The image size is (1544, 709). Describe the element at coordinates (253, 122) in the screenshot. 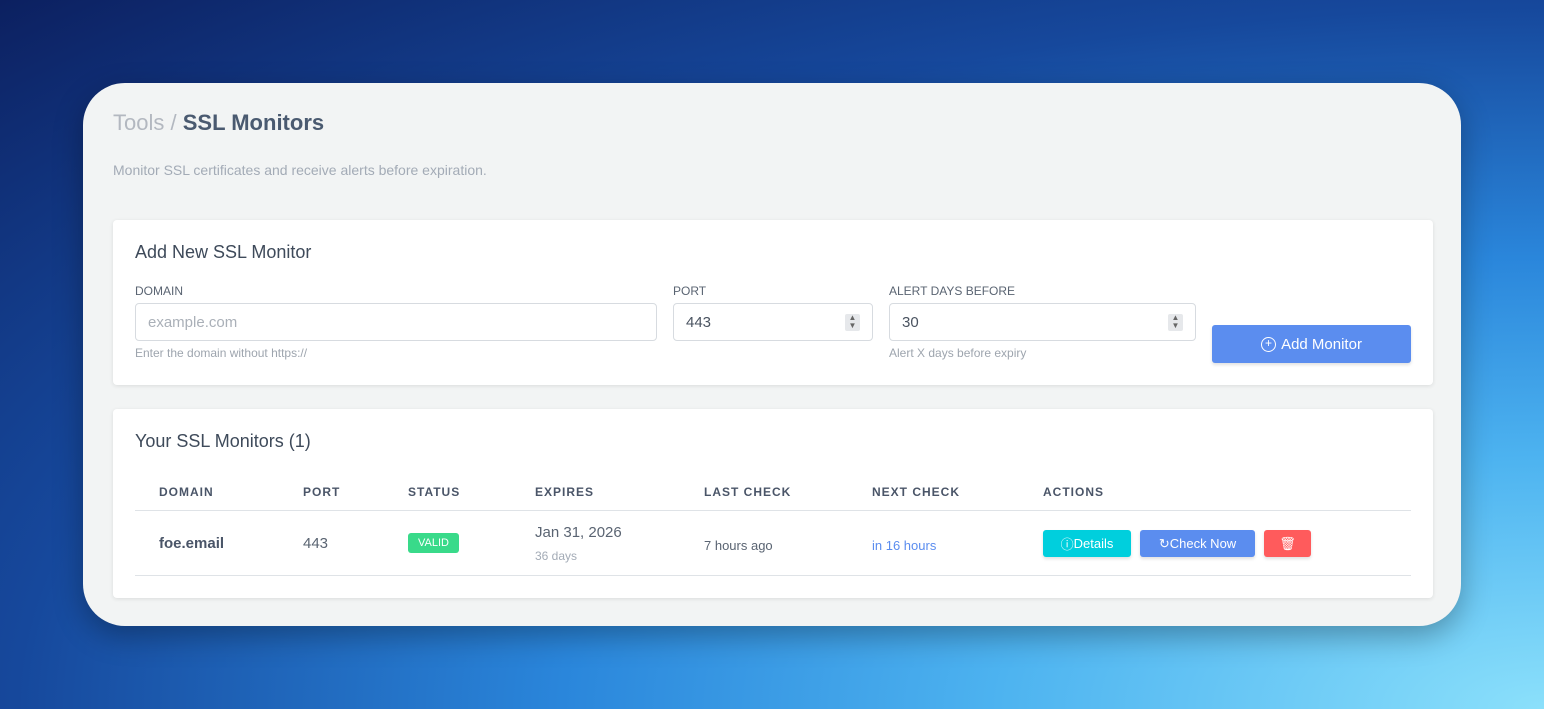

I see `page-title: SSL Monitors` at that location.